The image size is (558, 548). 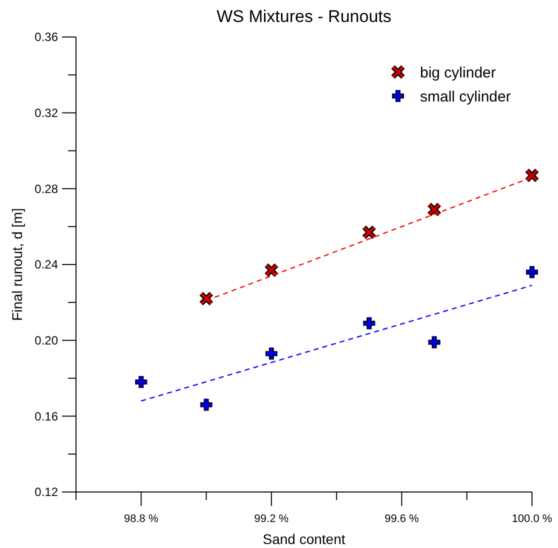 I want to click on legend-label: small cylinder, so click(x=465, y=97).